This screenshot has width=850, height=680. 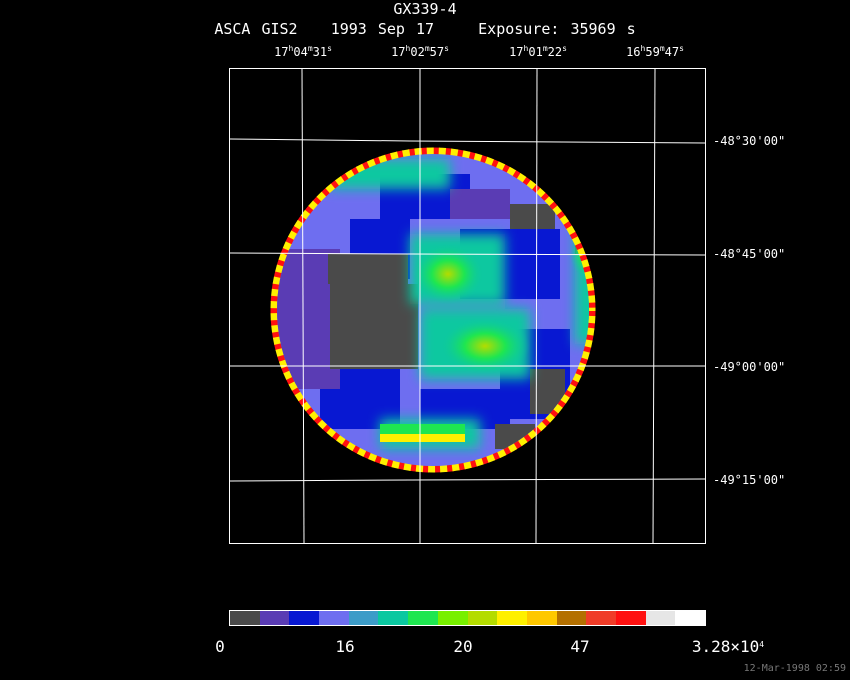 I want to click on dec-label: -49°00'00", so click(x=749, y=367).